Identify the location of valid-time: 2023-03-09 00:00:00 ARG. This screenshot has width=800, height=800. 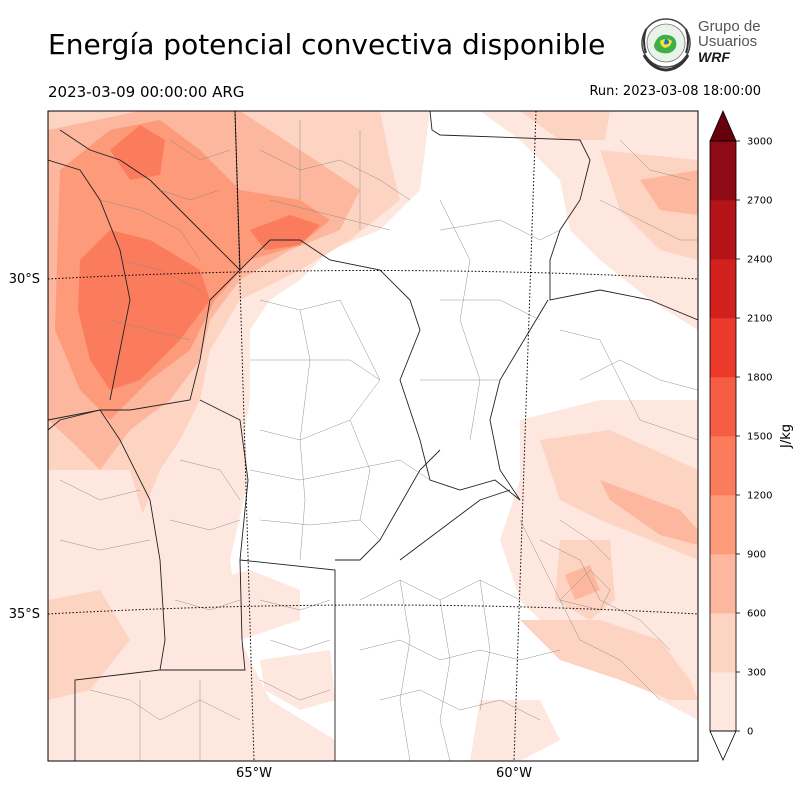
(146, 92).